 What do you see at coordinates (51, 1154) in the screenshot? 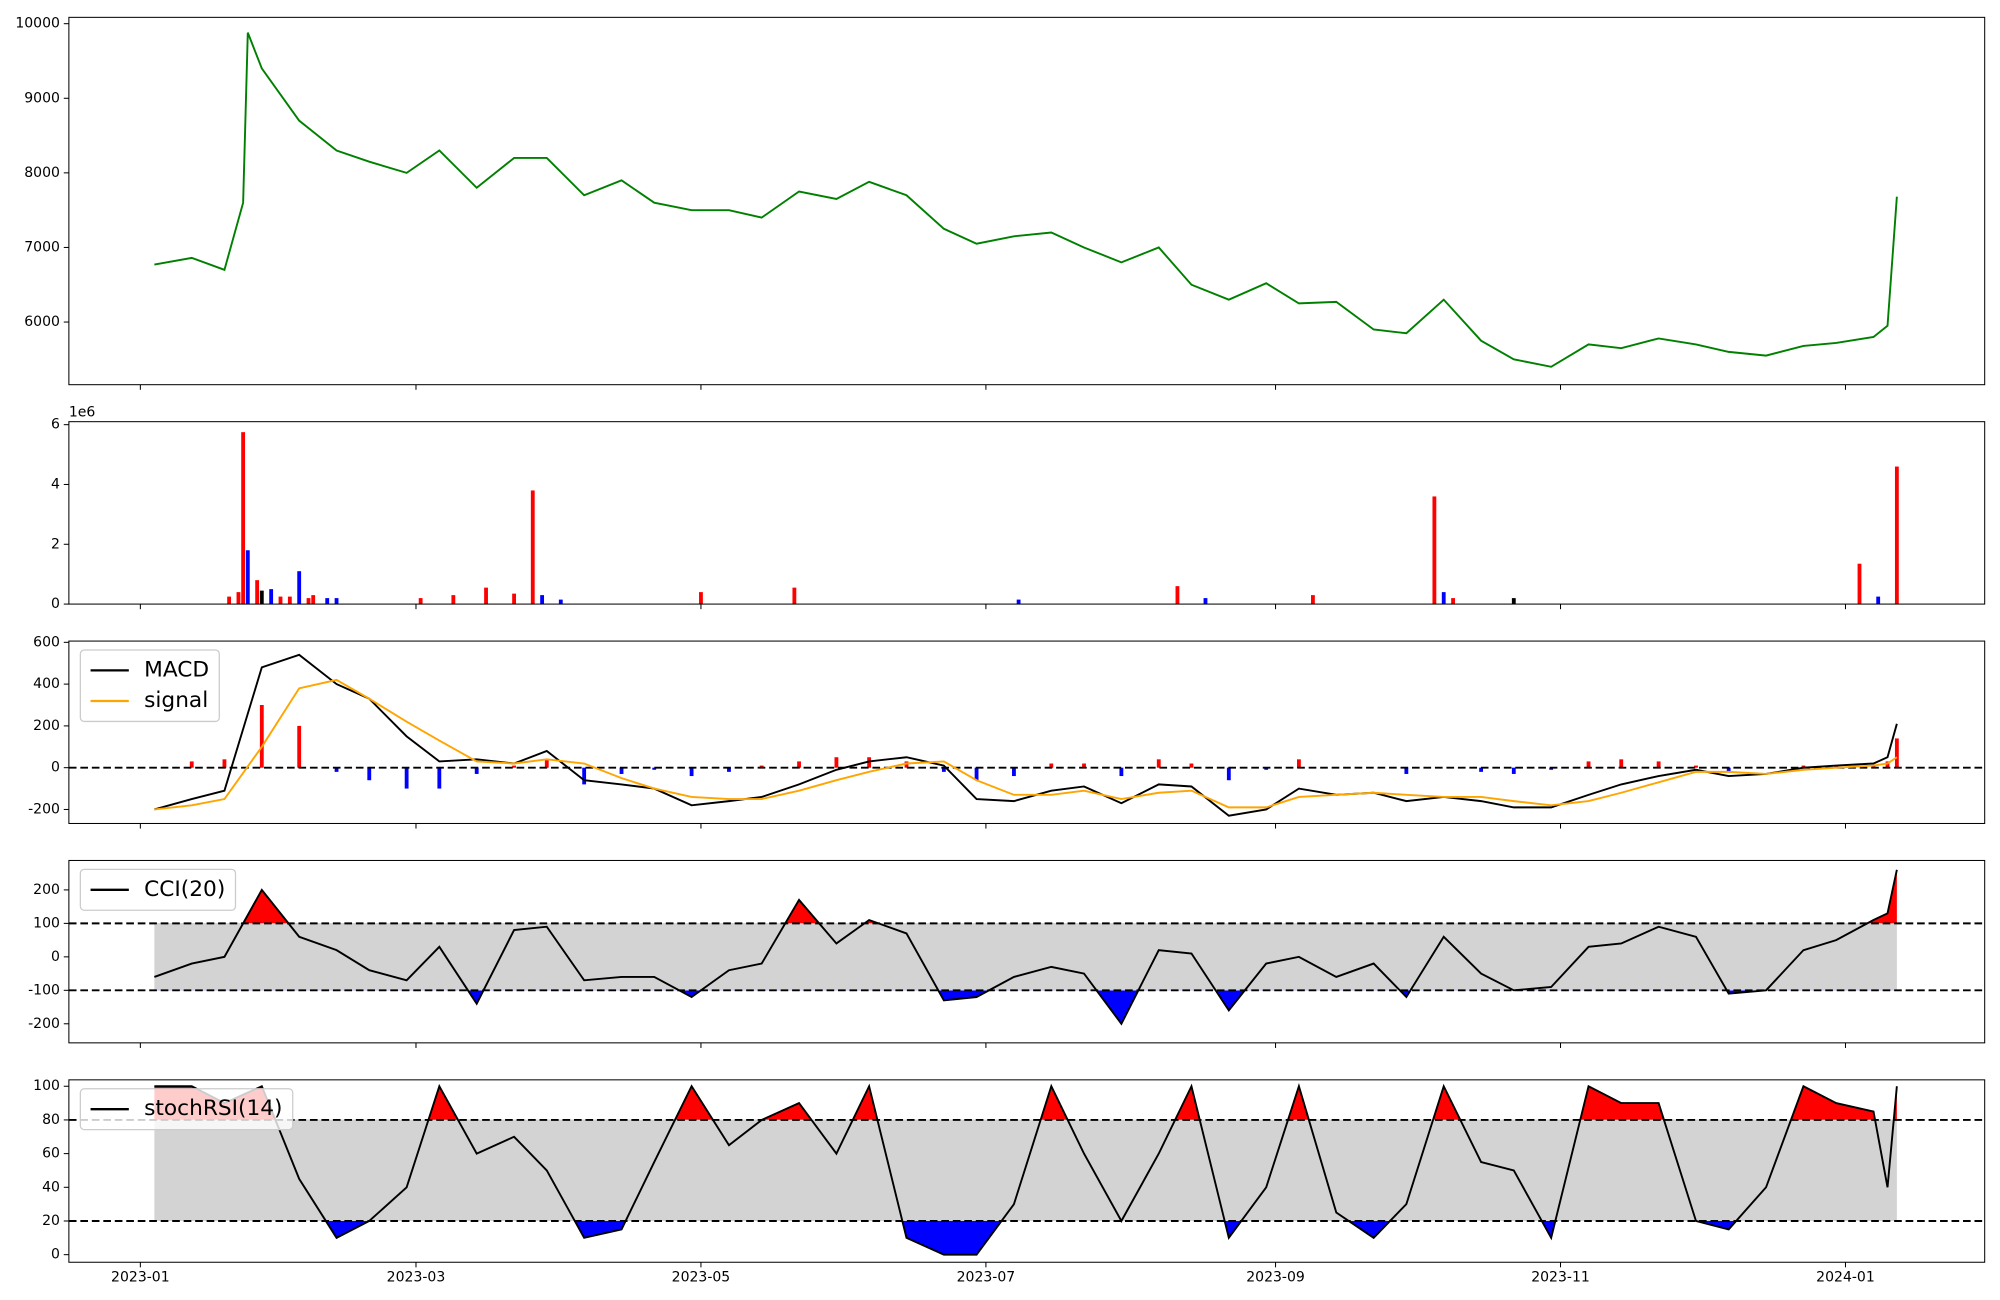
I see `y-tick-label: 60` at bounding box center [51, 1154].